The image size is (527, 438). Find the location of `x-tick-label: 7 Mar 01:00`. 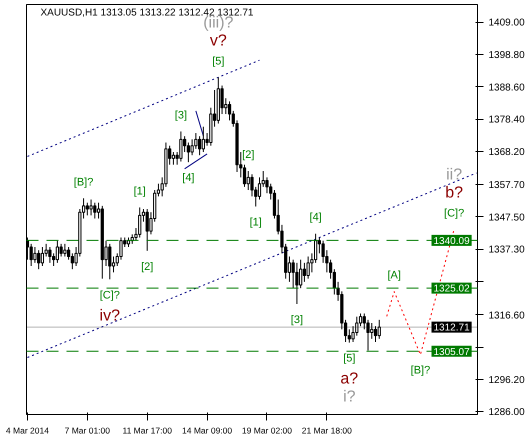

x-tick-label: 7 Mar 01:00 is located at coordinates (87, 431).